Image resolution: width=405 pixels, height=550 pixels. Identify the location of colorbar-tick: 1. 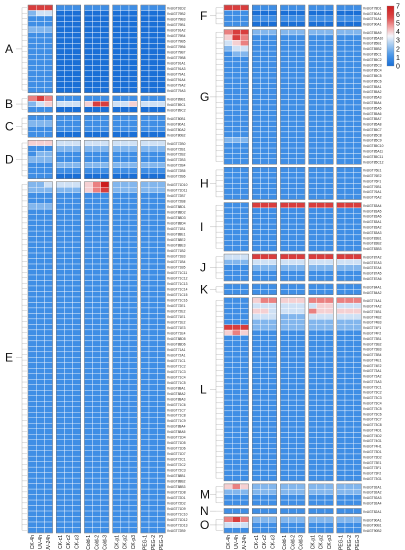
(398, 58).